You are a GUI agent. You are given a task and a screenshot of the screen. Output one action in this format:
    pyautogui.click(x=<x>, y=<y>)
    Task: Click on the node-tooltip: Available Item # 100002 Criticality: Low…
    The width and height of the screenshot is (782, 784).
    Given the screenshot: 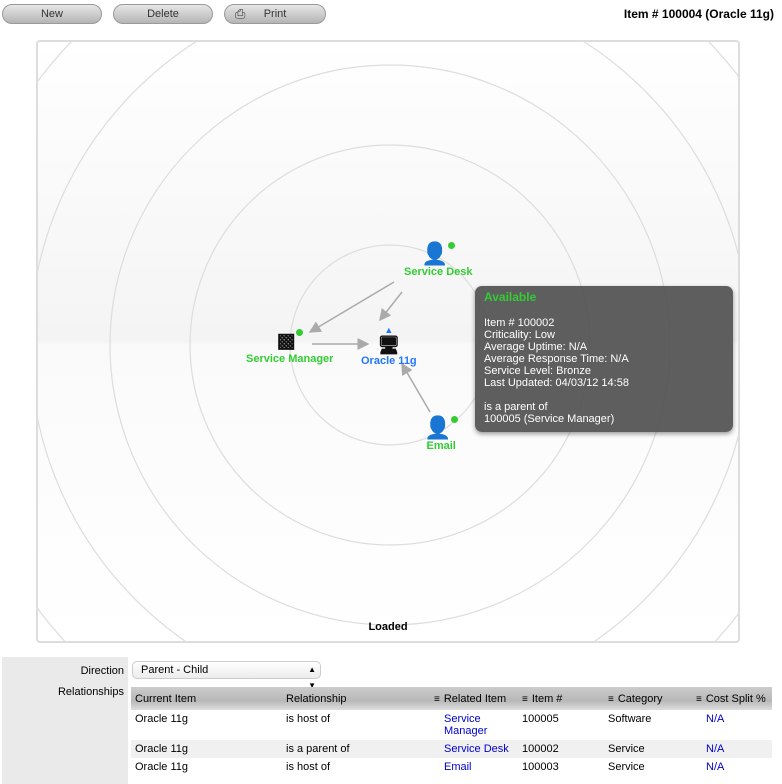 What is the action you would take?
    pyautogui.click(x=604, y=359)
    